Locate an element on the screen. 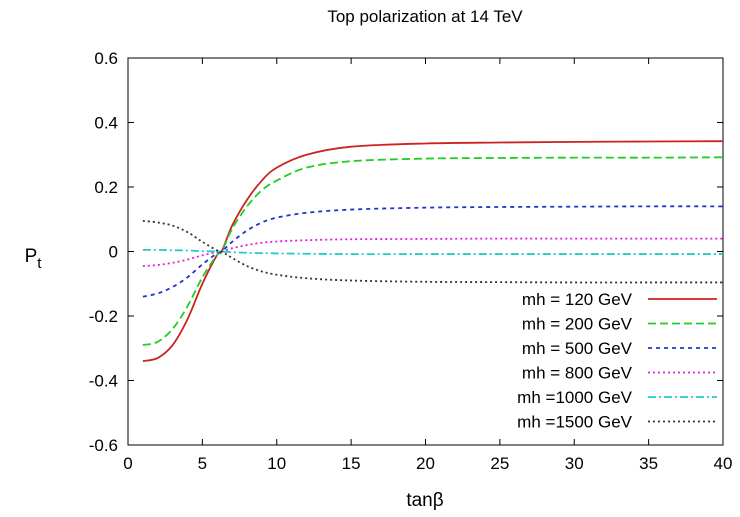 The image size is (740, 517). legend-entry-label: mh =1500 GeV is located at coordinates (574, 422).